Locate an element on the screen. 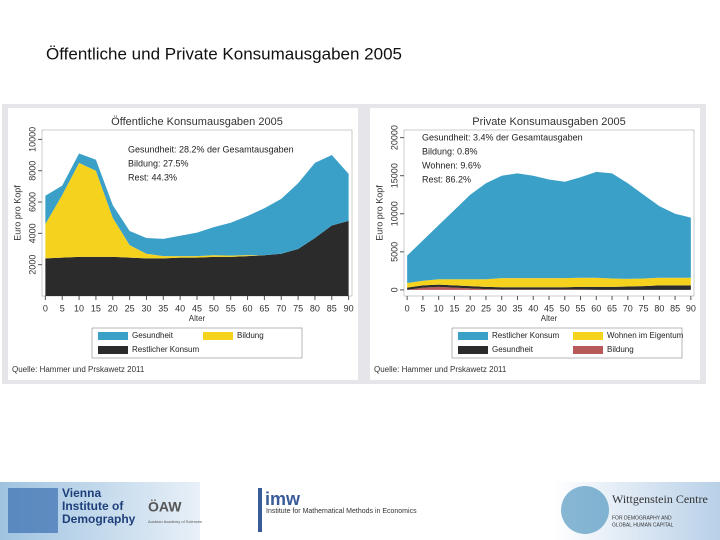  vid-logo is located at coordinates (33, 510).